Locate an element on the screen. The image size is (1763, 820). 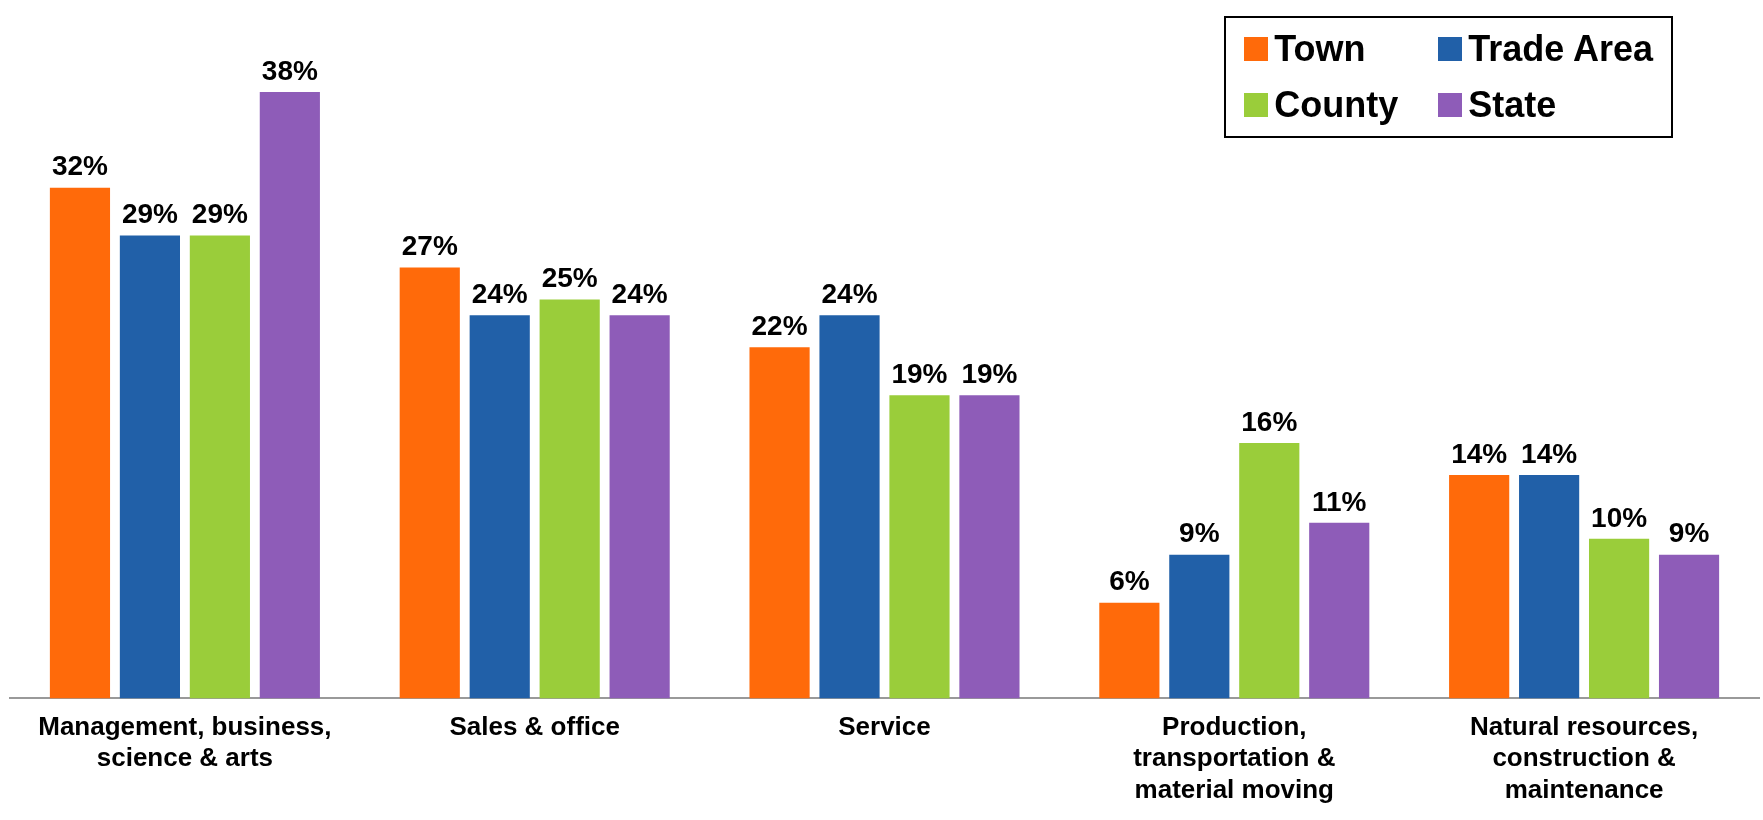
x-tick-label: Natural resources, construction & maintenance is located at coordinates (1584, 757).